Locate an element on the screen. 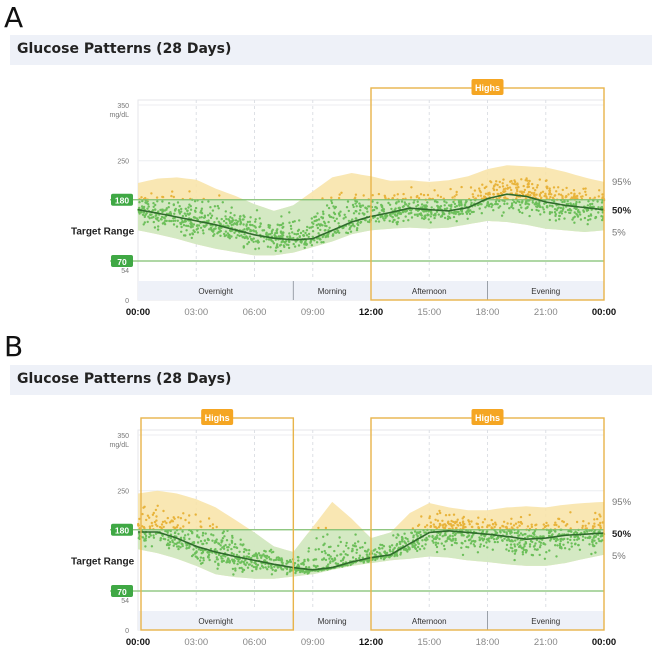 This screenshot has height=663, width=664. x-tick-label: 00:00 is located at coordinates (138, 642).